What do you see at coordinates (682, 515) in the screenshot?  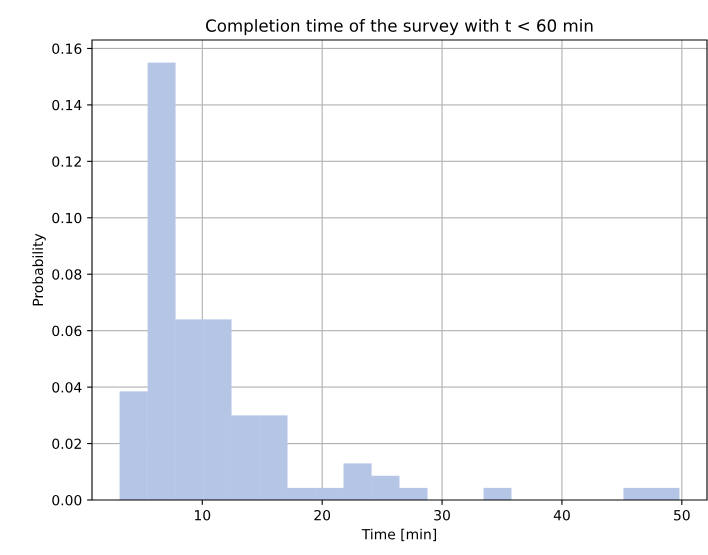 I see `x-tick-label: 50` at bounding box center [682, 515].